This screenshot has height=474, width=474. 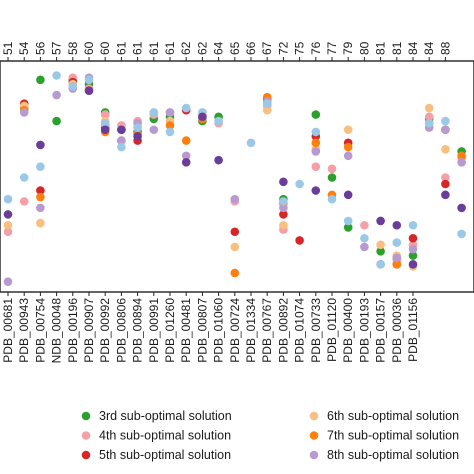 I want to click on bottom-tick-label: PDB_00807, so click(x=202, y=330).